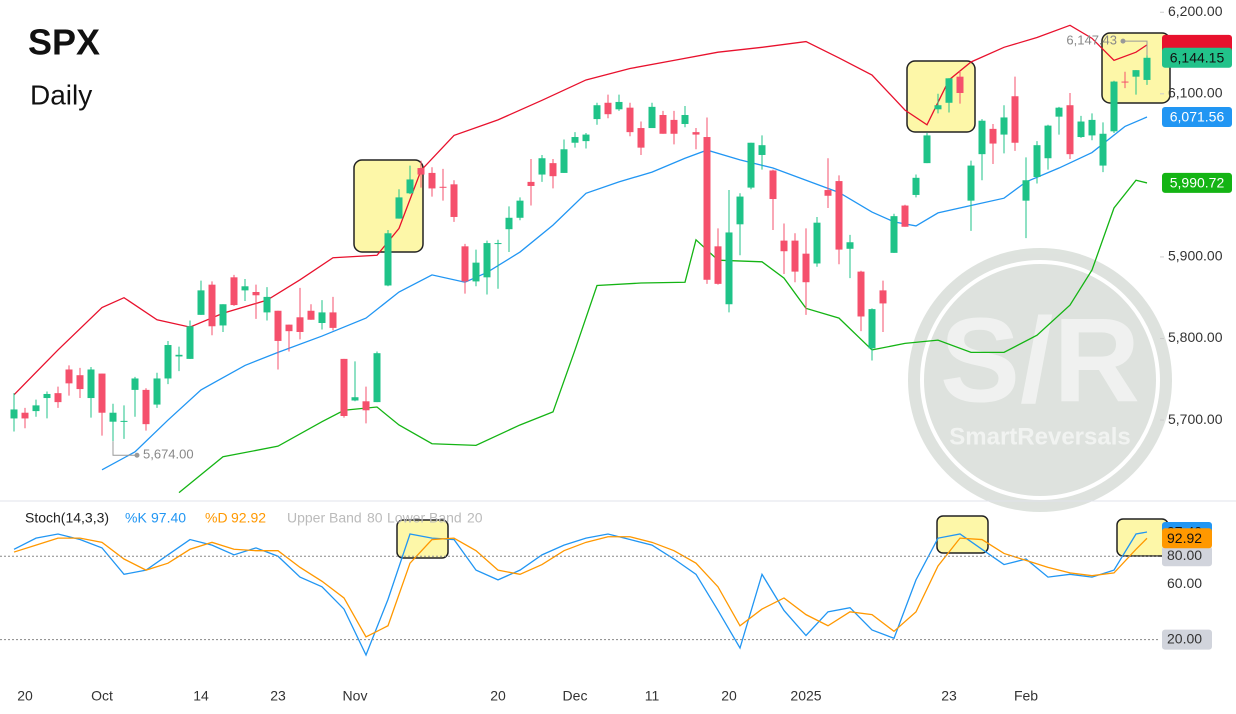  Describe the element at coordinates (1195, 256) in the screenshot. I see `y-tick-label: 5,900.00` at that location.